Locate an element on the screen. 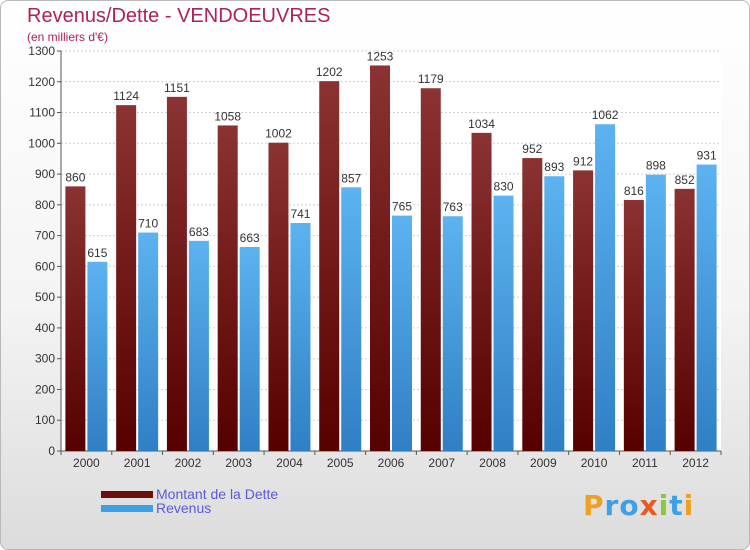 This screenshot has height=550, width=750. y-tick-label: 1200 is located at coordinates (41, 82).